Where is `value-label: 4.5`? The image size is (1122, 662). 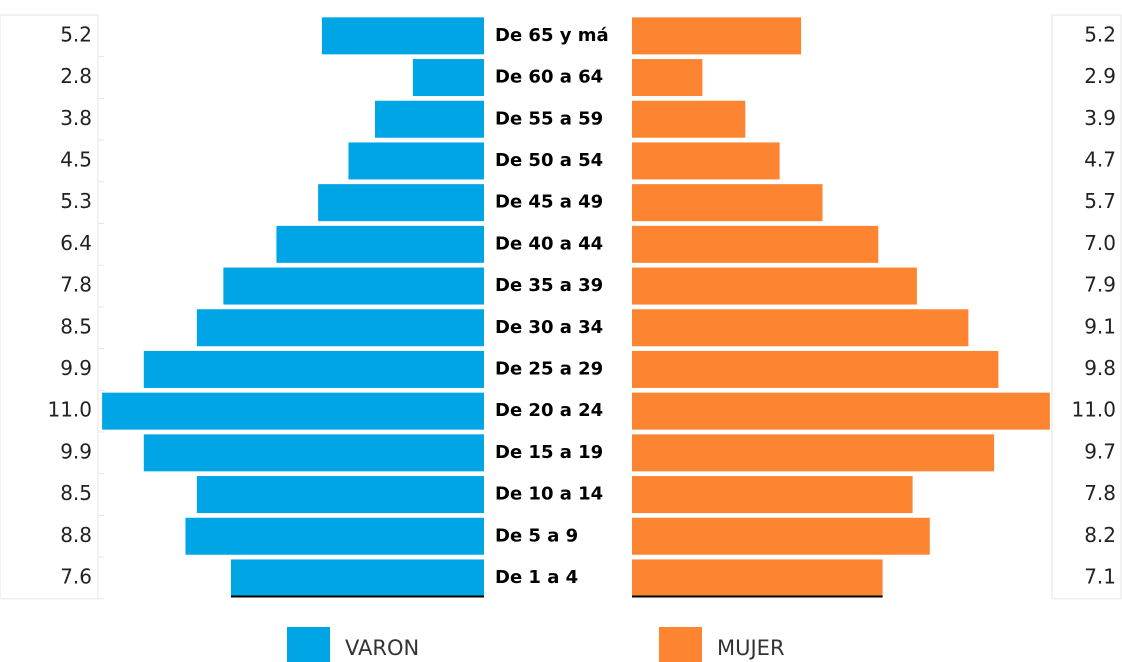 value-label: 4.5 is located at coordinates (76, 159).